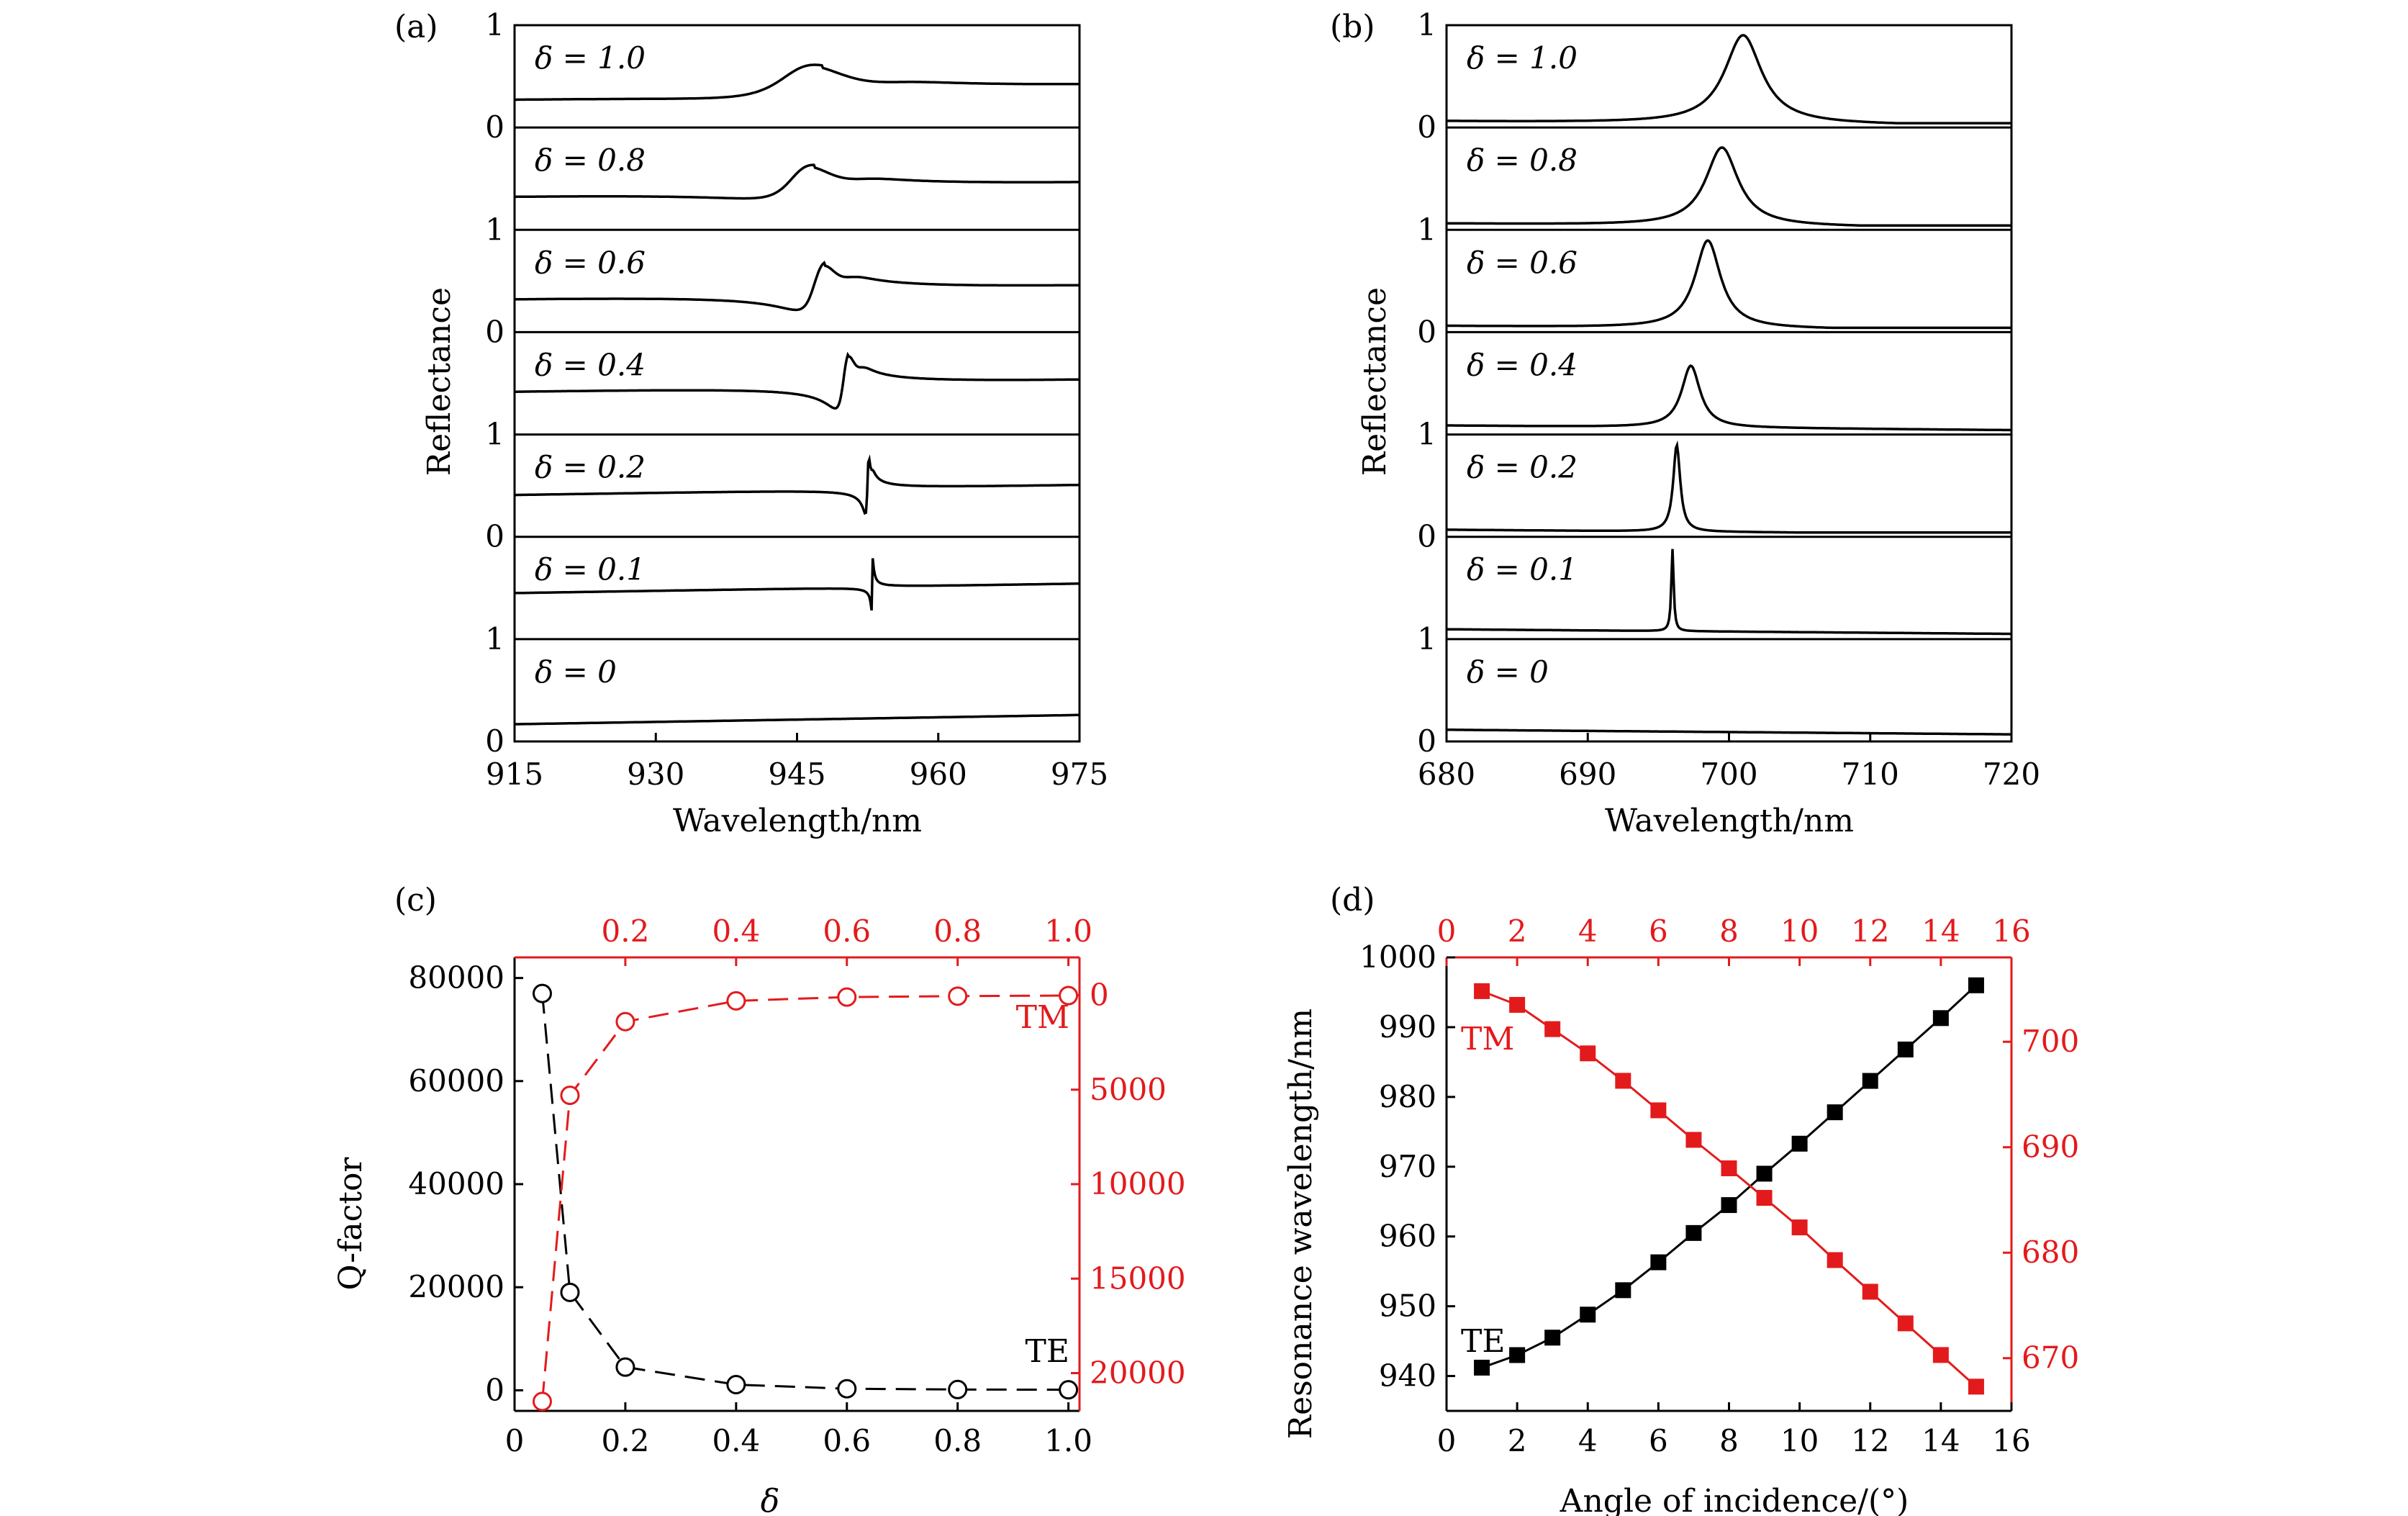 This screenshot has height=1516, width=2408. I want to click on panel-c-y2-tick-label: 10000, so click(1138, 1183).